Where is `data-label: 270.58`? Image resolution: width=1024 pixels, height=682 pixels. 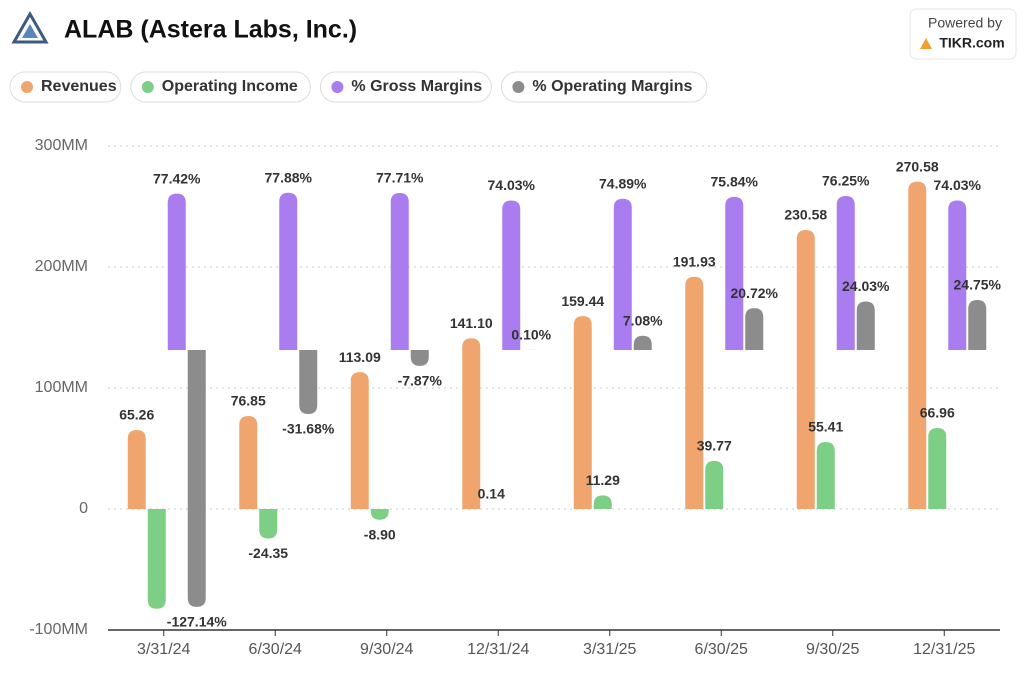
data-label: 270.58 is located at coordinates (917, 166).